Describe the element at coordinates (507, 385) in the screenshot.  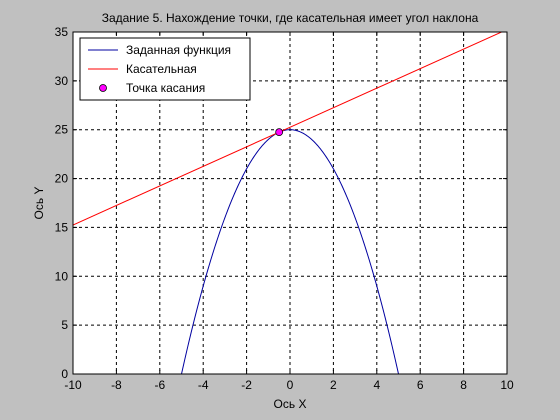
I see `x-tick-label: 10` at that location.